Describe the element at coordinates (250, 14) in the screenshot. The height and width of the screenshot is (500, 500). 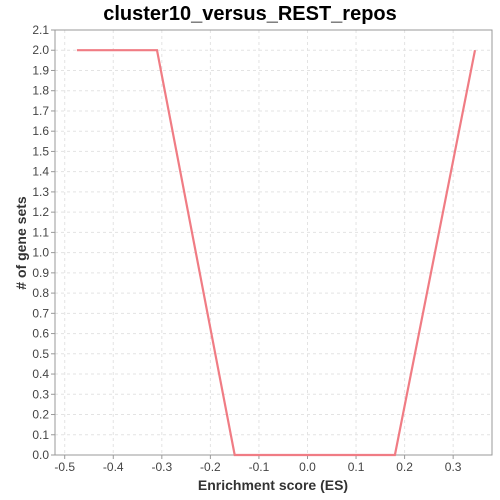
I see `chart-title: cluster10_versus_REST_repos` at that location.